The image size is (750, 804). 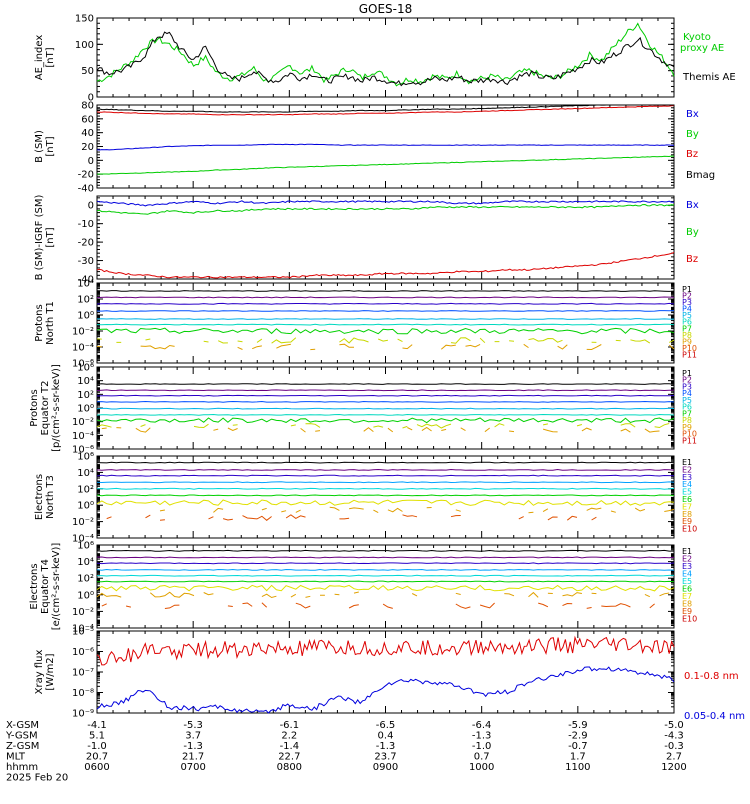 I want to click on y-axis-label: Protons, so click(x=34, y=407).